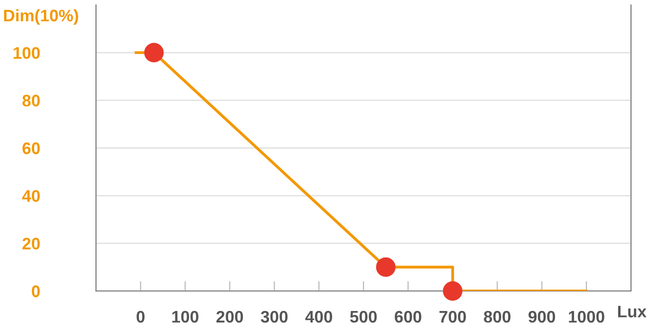 The image size is (650, 330). Describe the element at coordinates (363, 316) in the screenshot. I see `x-tick-label: 500` at that location.